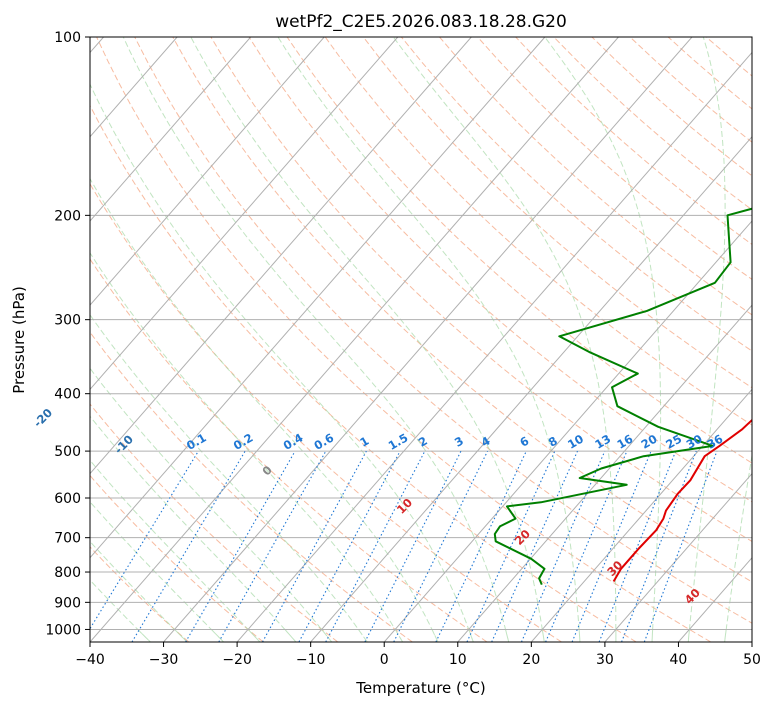  Describe the element at coordinates (404, 505) in the screenshot. I see `moist-adiabat-label: 10` at that location.